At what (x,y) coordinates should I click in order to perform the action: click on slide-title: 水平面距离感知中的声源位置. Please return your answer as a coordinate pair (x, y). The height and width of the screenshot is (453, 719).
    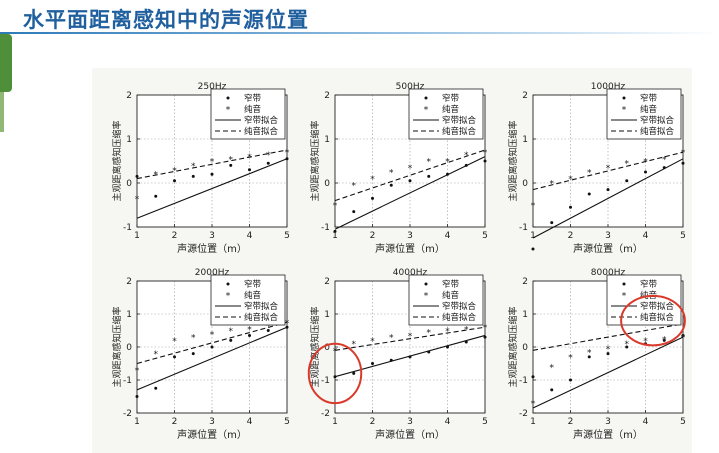
    Looking at the image, I should click on (166, 20).